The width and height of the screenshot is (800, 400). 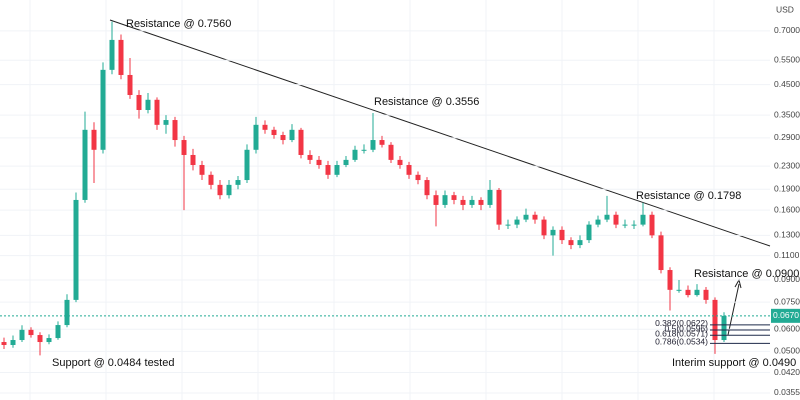 I want to click on price-label: 0.0670, so click(x=786, y=315).